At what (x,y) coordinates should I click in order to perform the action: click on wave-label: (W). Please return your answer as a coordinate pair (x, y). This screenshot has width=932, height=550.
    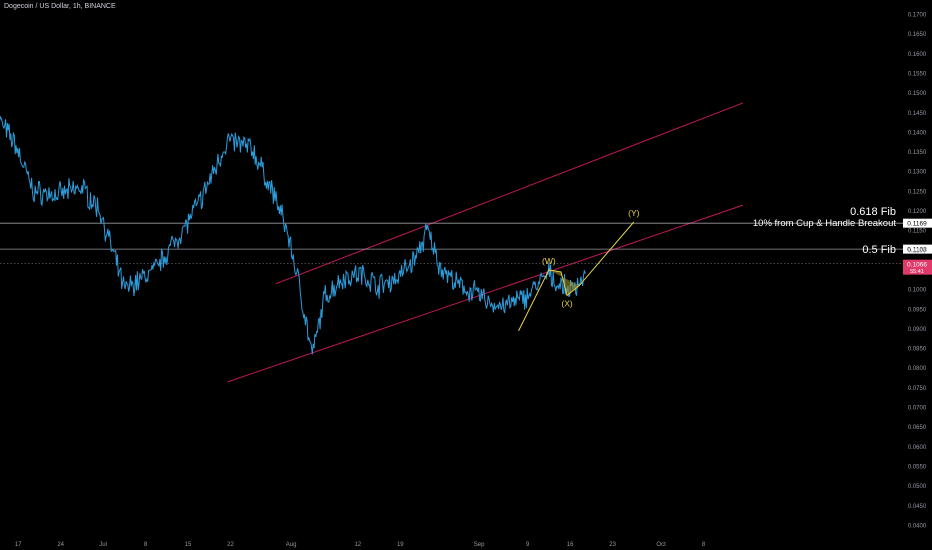
    Looking at the image, I should click on (549, 261).